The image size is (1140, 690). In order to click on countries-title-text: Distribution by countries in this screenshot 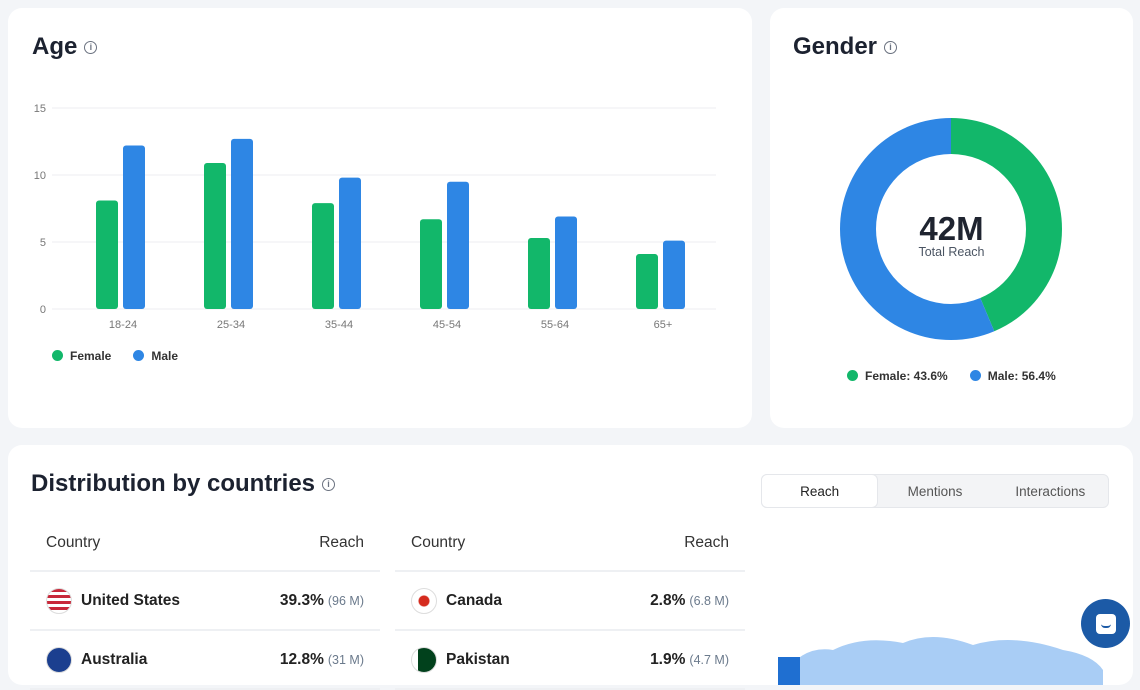, I will do `click(173, 483)`.